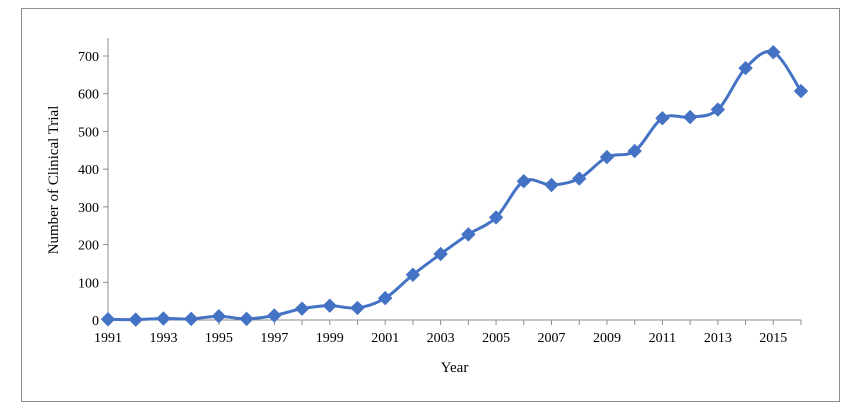 The width and height of the screenshot is (850, 412). Describe the element at coordinates (88, 208) in the screenshot. I see `y-tick-label: 300` at that location.